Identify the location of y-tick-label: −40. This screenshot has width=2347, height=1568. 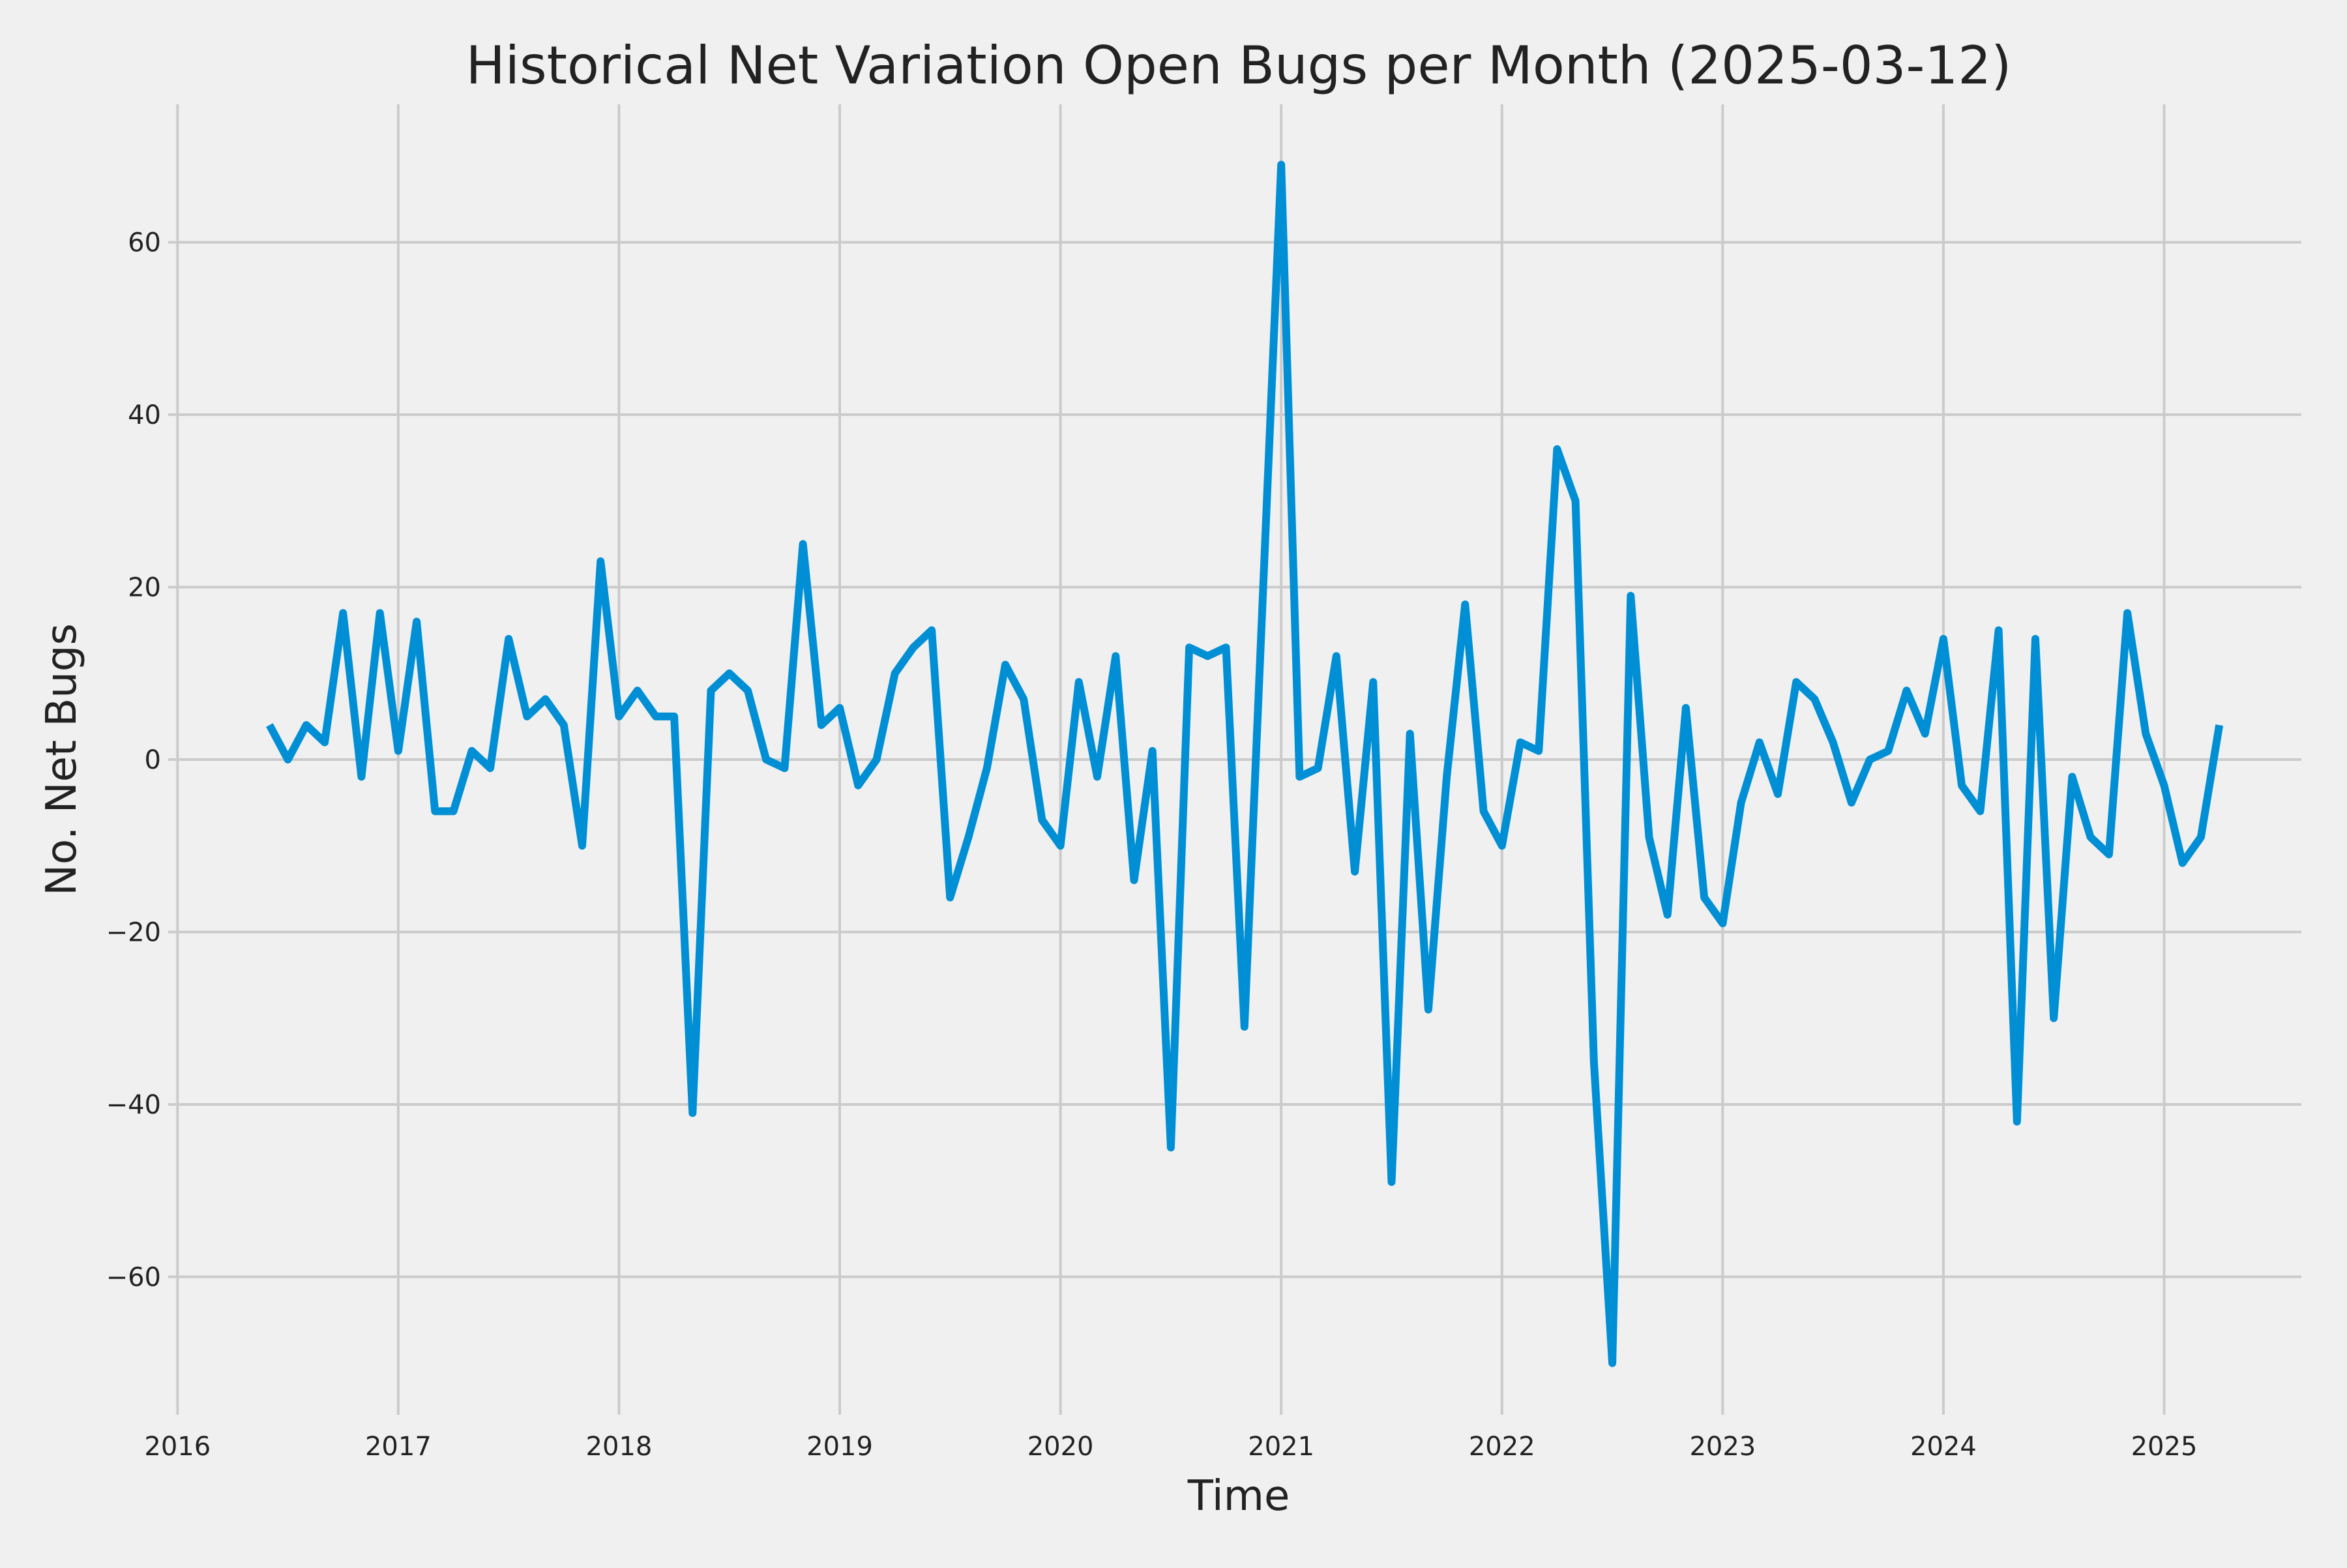
(133, 1105).